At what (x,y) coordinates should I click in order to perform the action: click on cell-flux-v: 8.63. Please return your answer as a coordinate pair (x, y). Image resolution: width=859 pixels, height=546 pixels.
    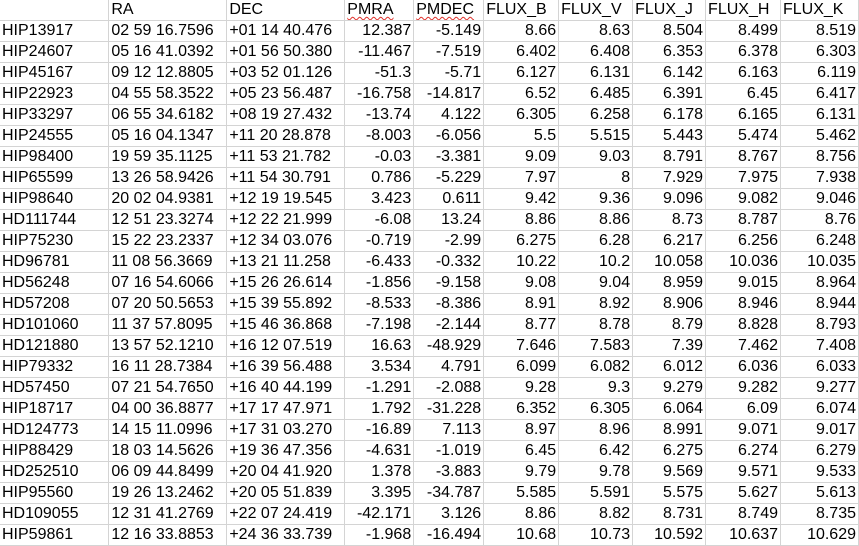
    Looking at the image, I should click on (596, 31).